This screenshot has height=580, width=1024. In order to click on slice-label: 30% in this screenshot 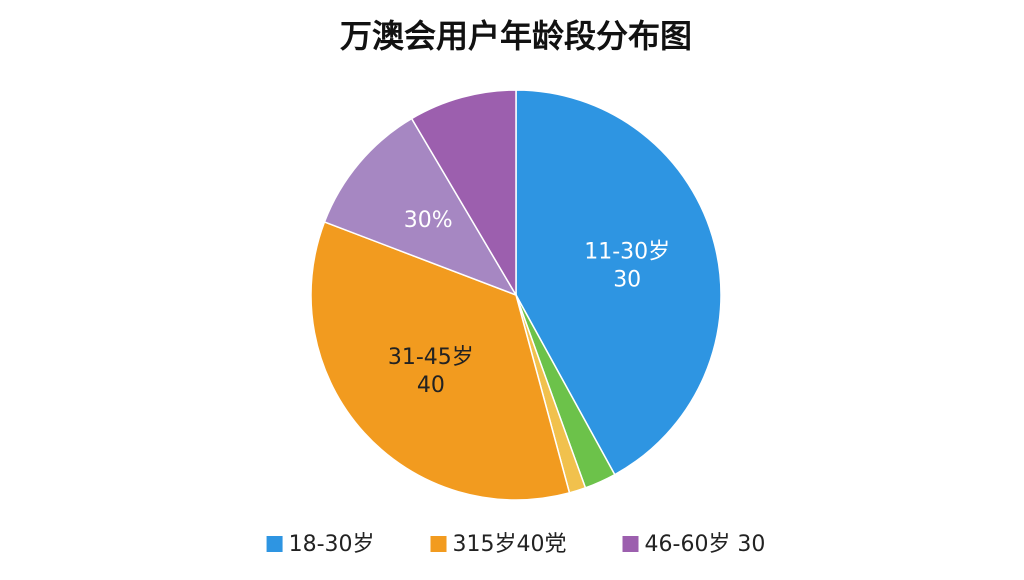, I will do `click(428, 220)`.